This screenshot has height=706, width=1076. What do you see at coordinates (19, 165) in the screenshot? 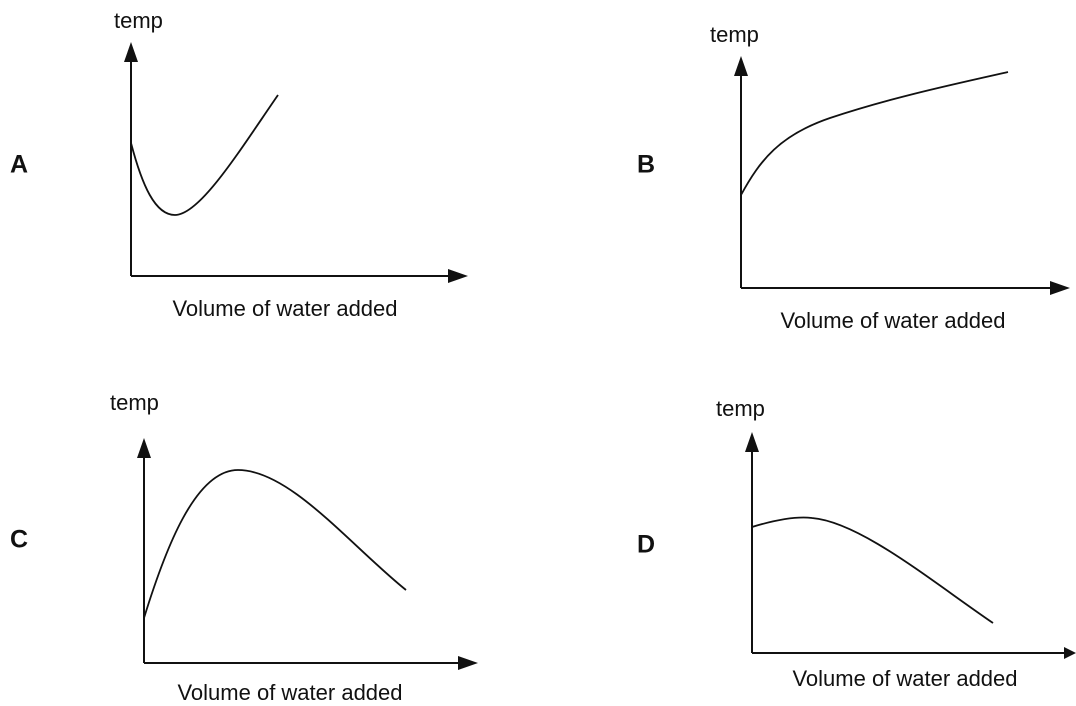
I see `option-letter: A` at bounding box center [19, 165].